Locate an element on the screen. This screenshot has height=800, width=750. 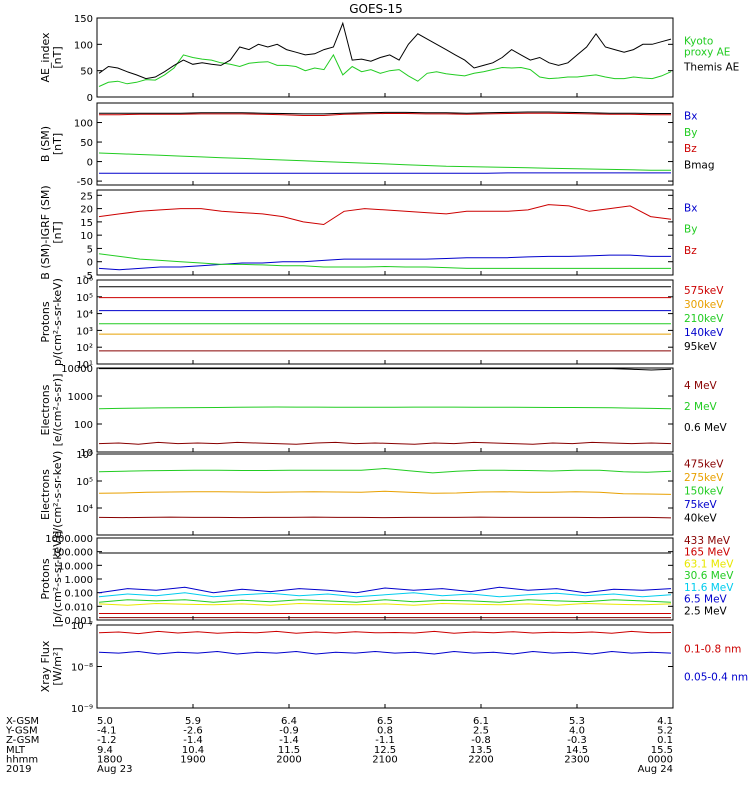
x-row-label: hhmm is located at coordinates (22, 759).